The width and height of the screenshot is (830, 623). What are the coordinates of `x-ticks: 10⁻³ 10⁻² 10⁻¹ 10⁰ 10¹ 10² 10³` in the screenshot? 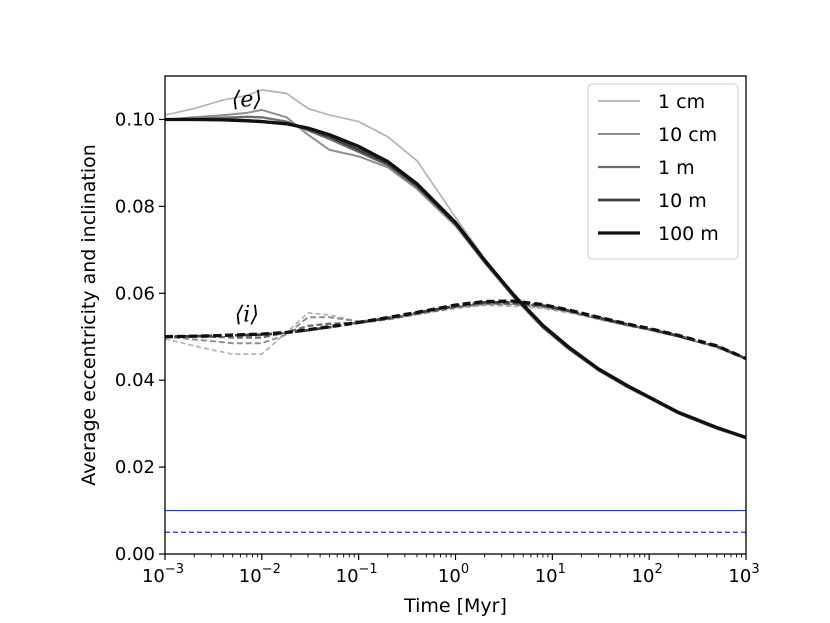 It's located at (451, 570).